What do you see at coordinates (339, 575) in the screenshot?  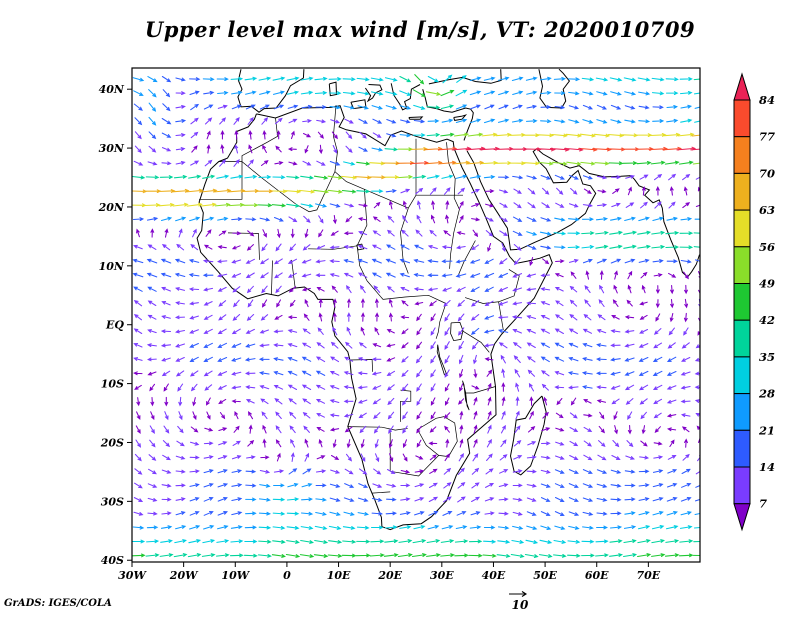 I see `lon-tick-label: 10E` at bounding box center [339, 575].